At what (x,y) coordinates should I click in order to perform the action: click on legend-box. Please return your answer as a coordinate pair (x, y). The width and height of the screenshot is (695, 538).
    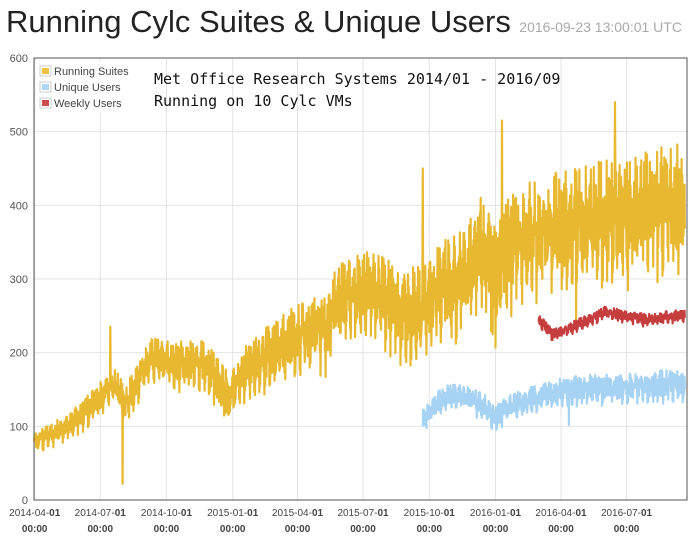
    Looking at the image, I should click on (83, 87).